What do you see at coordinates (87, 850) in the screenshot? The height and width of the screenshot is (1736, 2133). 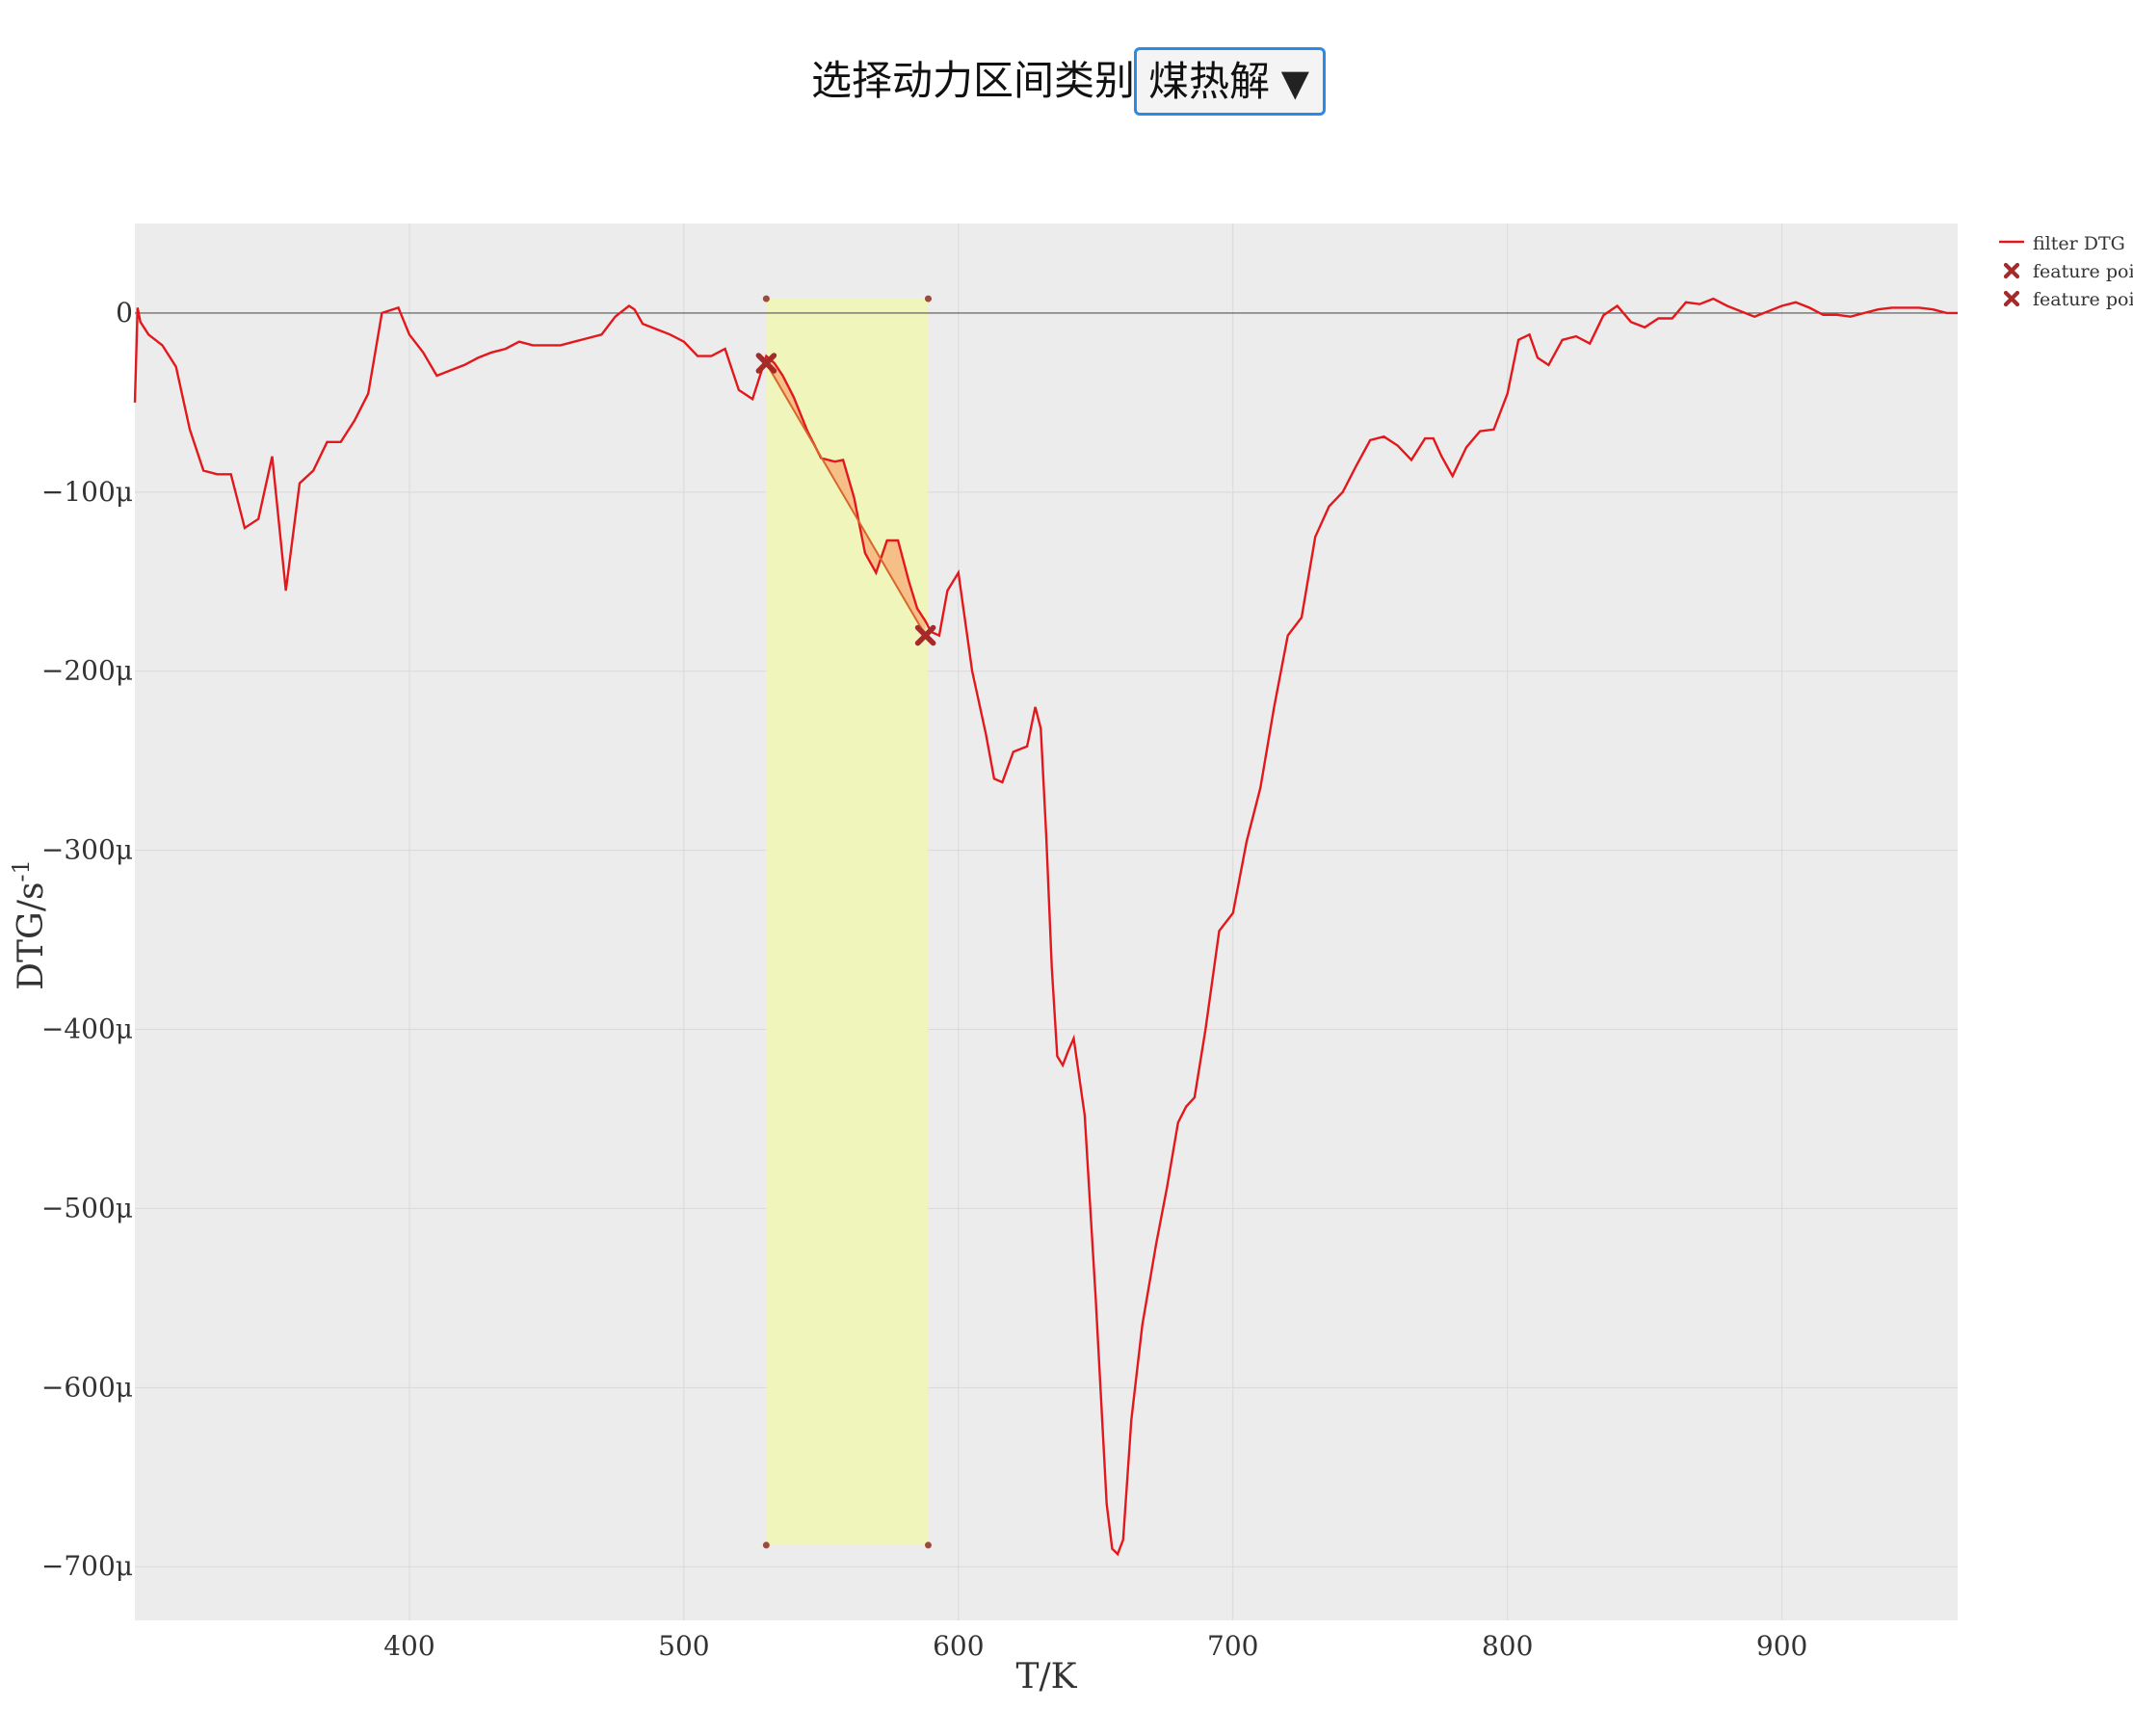 I see `y-tick-label: −300μ` at bounding box center [87, 850].